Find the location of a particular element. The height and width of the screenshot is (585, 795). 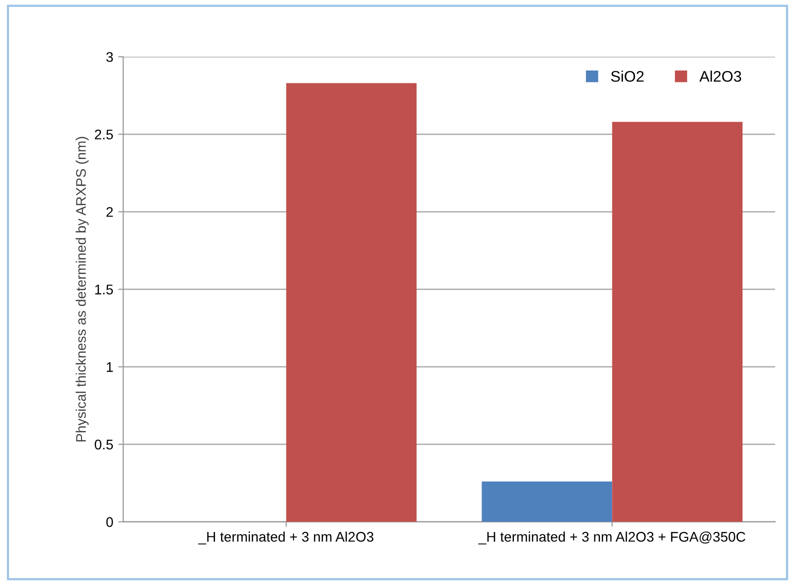

y-tick-label: 3 is located at coordinates (109, 57).